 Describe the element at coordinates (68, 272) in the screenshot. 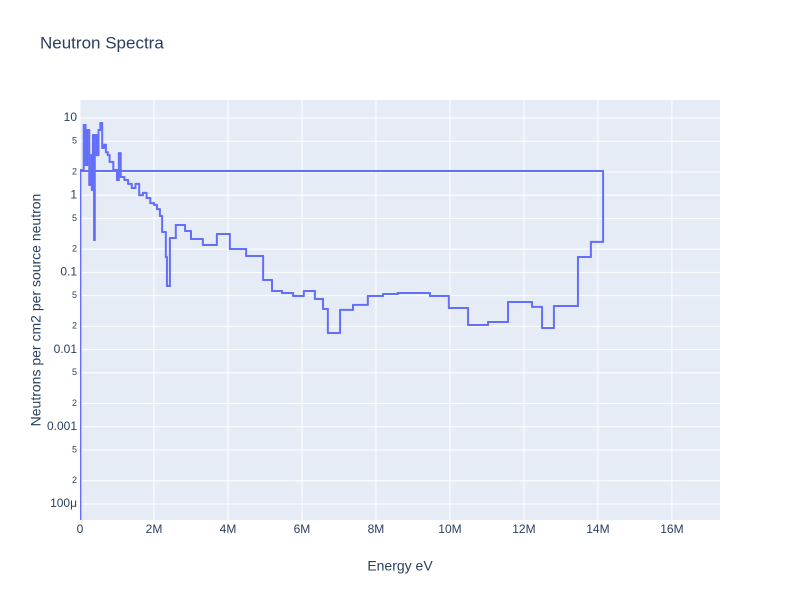

I see `y-tick-label: 0.1` at that location.